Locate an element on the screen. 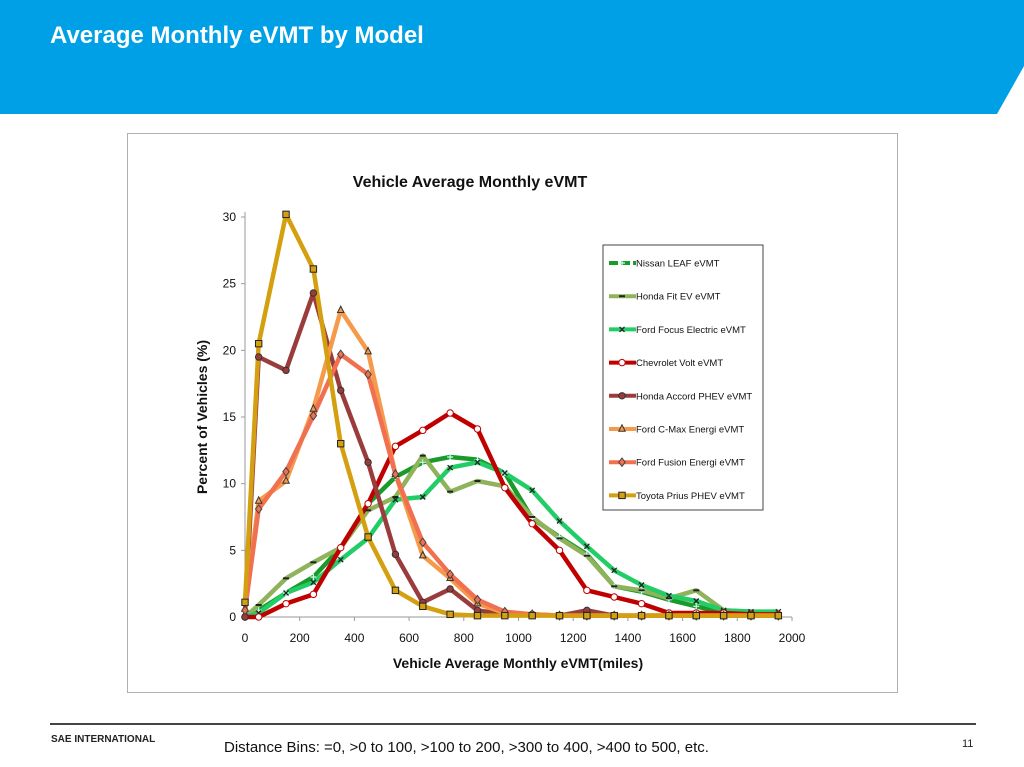  y-tick-label: 0 is located at coordinates (232, 617).